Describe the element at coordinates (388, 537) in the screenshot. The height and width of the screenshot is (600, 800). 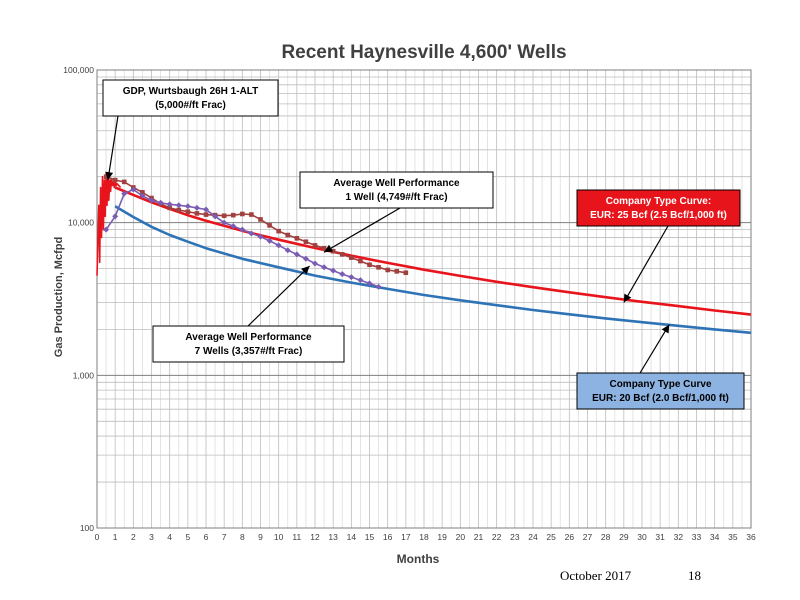
I see `x-tick-label: 16` at that location.